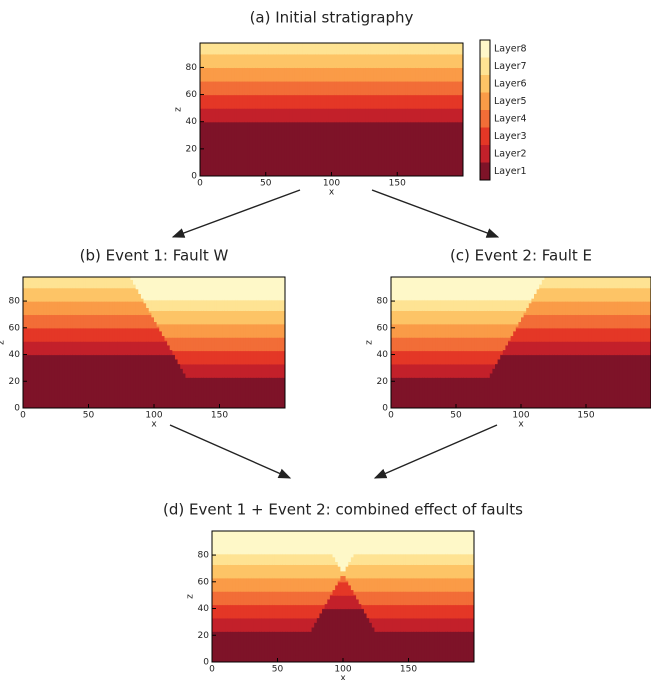 The image size is (651, 680). Describe the element at coordinates (510, 153) in the screenshot. I see `legend-label: Layer2` at that location.